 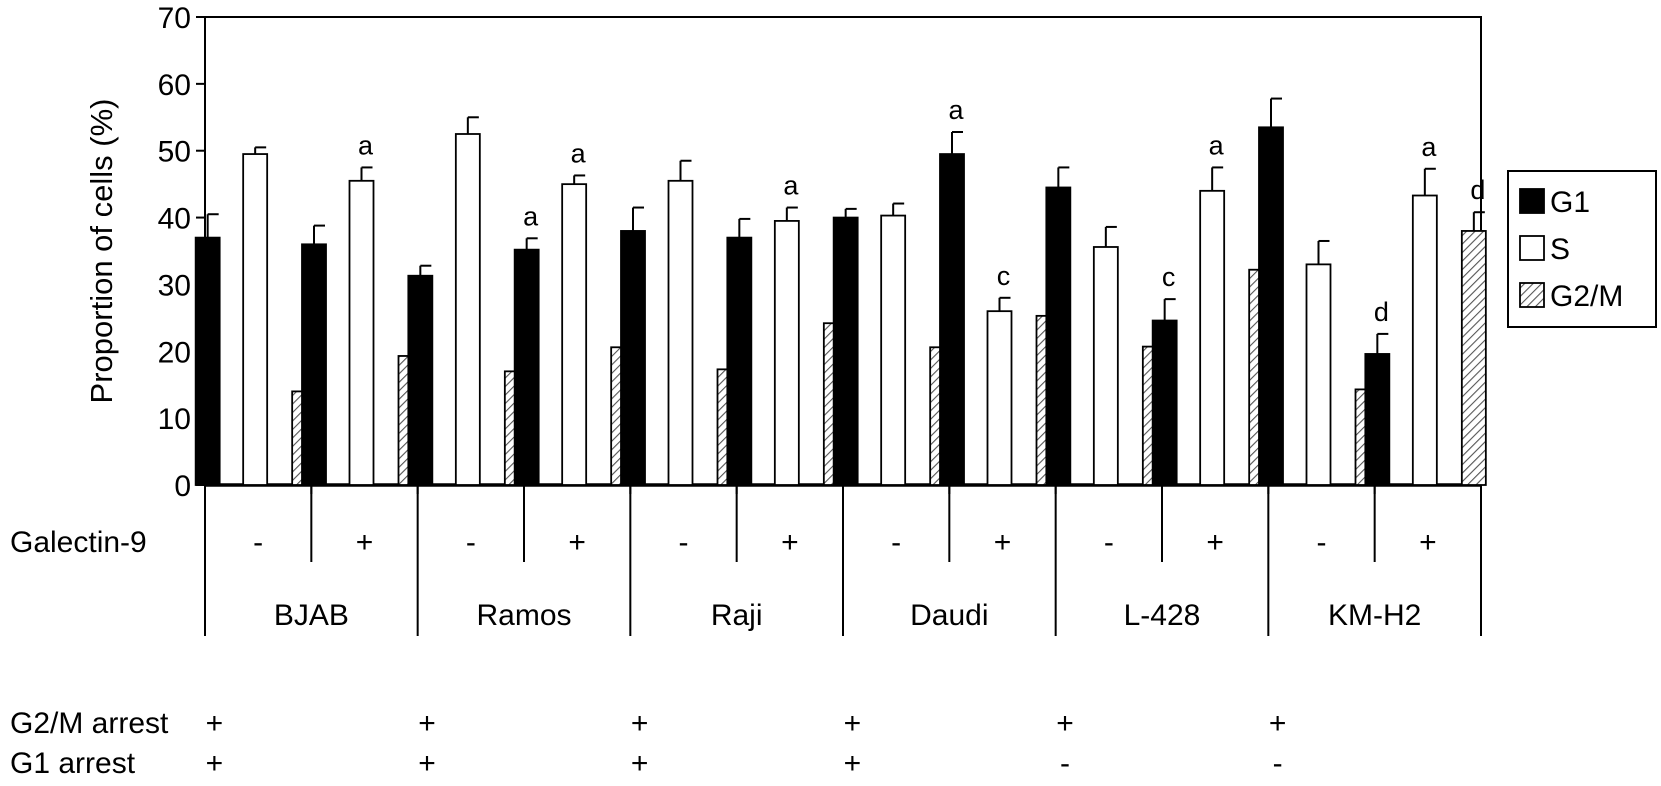 I want to click on y-tick-label: 60, so click(x=174, y=85).